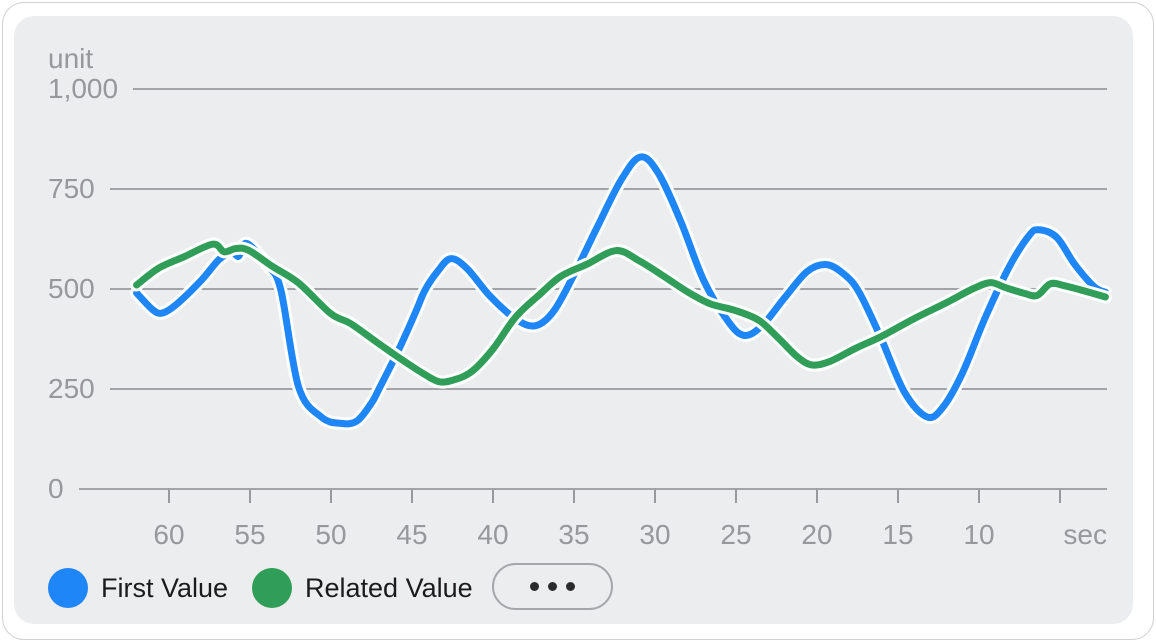  I want to click on legend-item-first-value: First Value, so click(138, 588).